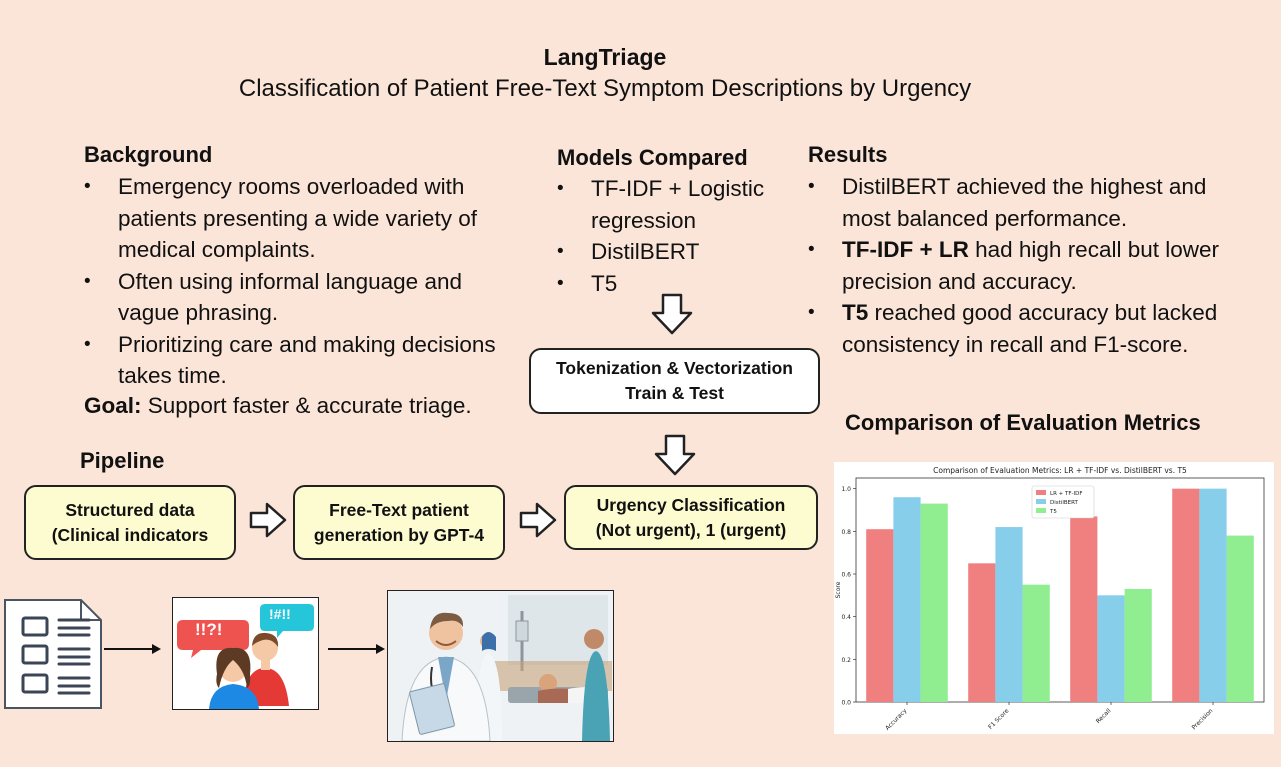  I want to click on y-tick-label: 0.2, so click(846, 660).